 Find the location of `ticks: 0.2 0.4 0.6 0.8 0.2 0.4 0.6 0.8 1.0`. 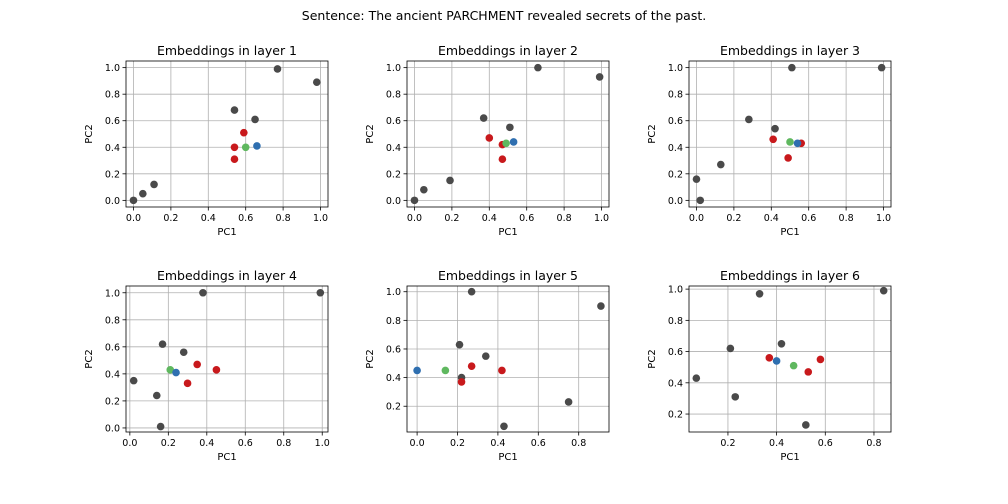

ticks: 0.2 0.4 0.6 0.8 0.2 0.4 0.6 0.8 1.0 is located at coordinates (775, 367).